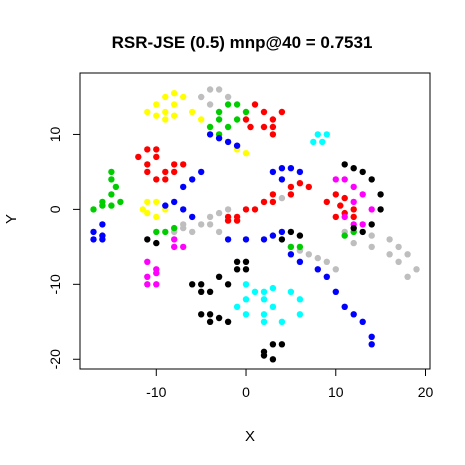  I want to click on y-tick-label-10: 10, so click(55, 134).